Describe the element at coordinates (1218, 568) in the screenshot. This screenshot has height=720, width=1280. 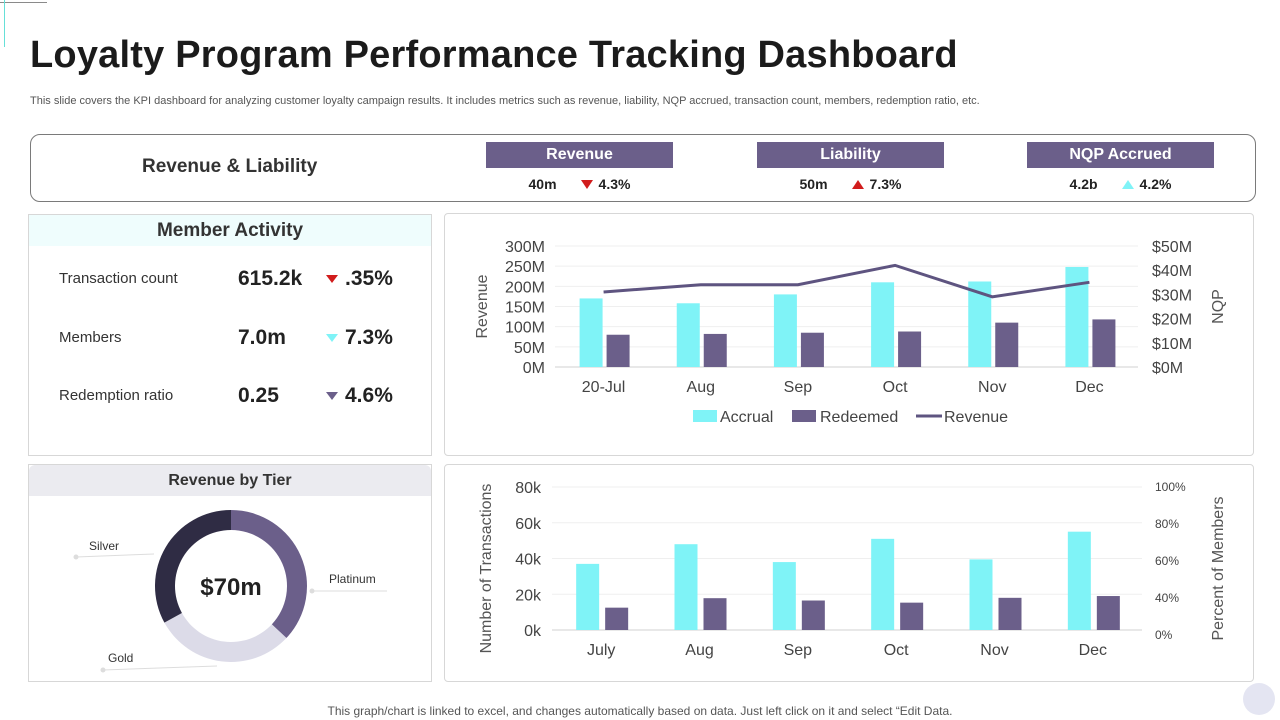
I see `y2-axis-title: Percent of Members` at that location.